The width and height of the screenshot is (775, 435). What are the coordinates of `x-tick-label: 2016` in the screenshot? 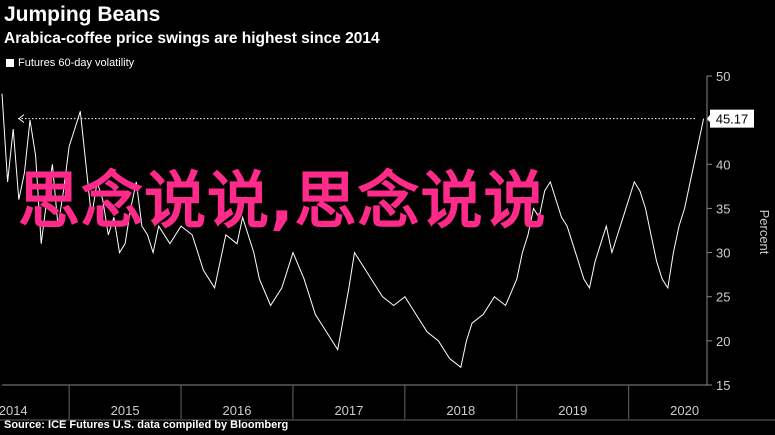 It's located at (237, 410).